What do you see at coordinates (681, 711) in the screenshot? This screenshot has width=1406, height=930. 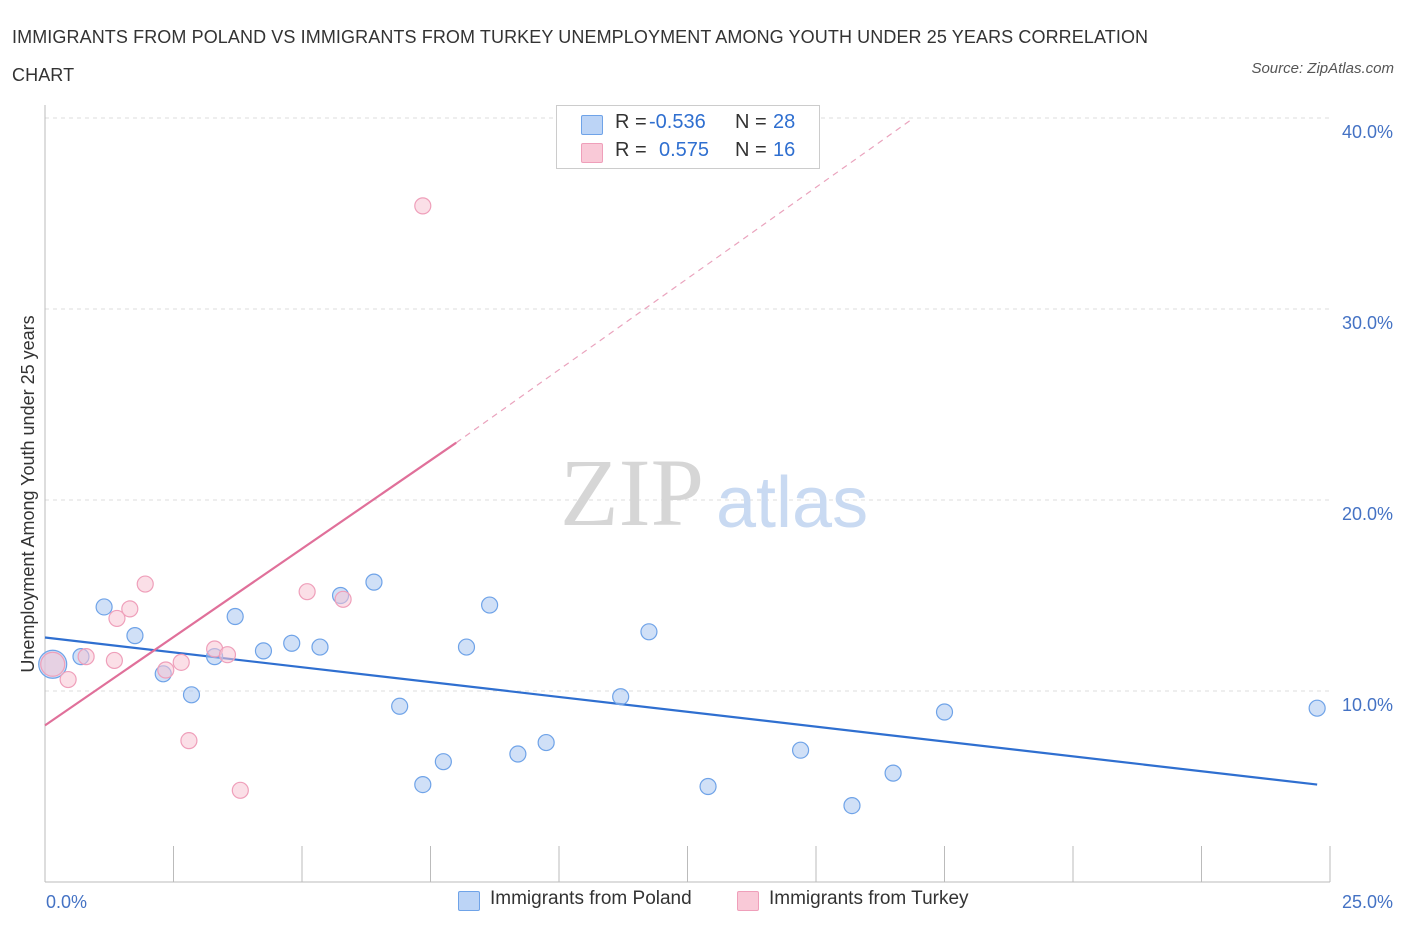 I see `poland-trend-line` at bounding box center [681, 711].